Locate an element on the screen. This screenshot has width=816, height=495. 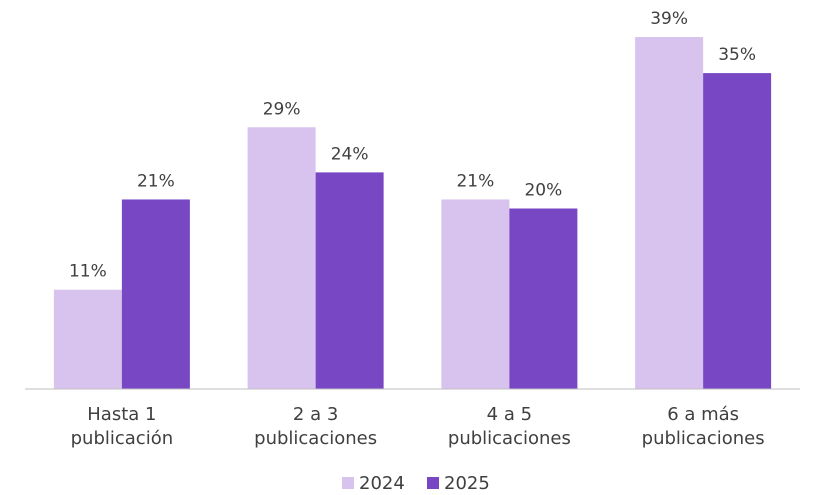
x-tick-label: 4 a 5 publicaciones is located at coordinates (509, 426).